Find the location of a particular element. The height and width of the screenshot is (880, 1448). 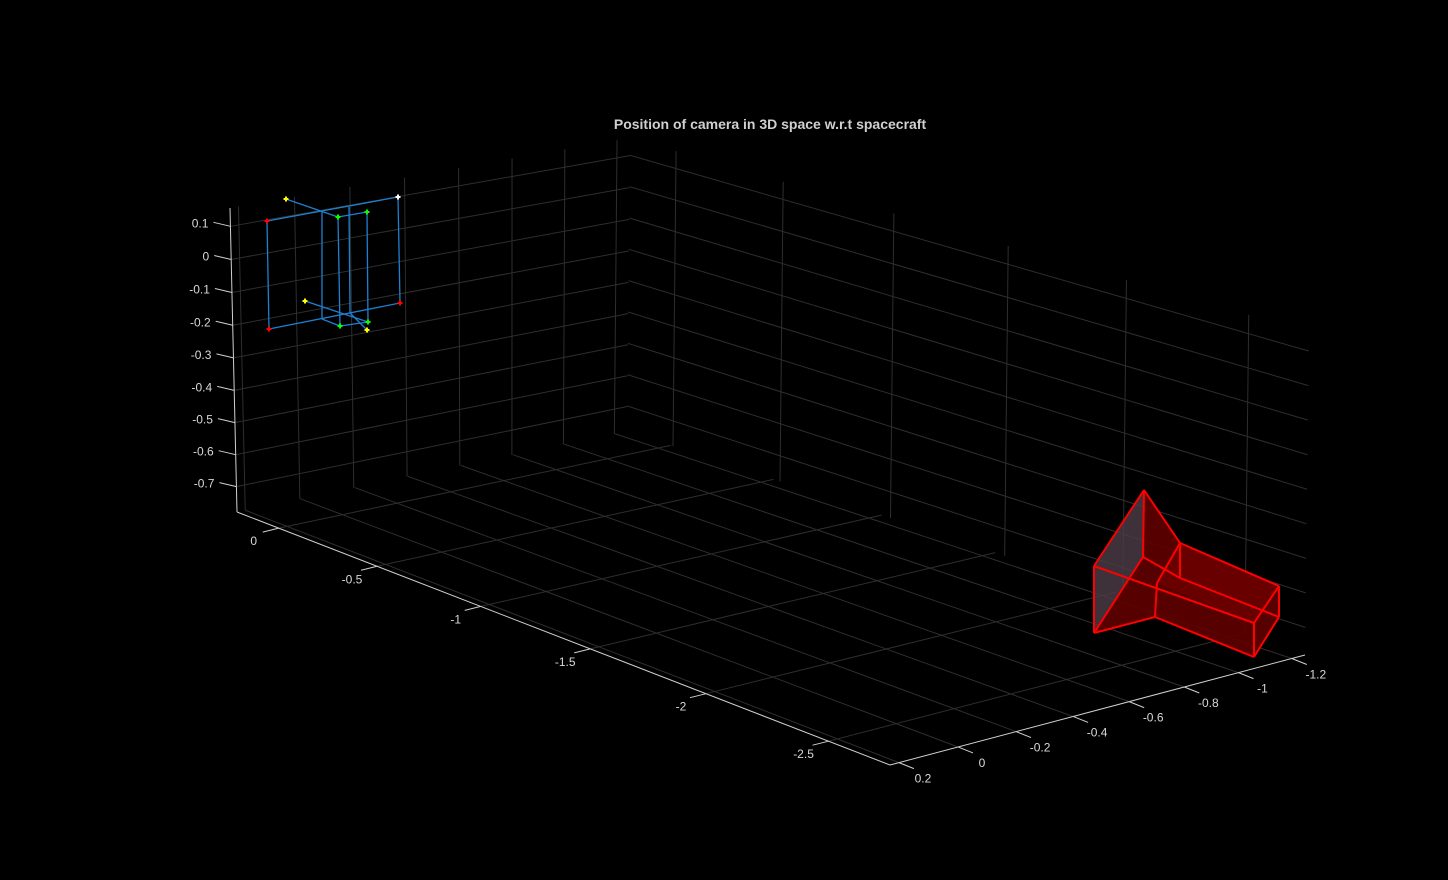

y-tick-label: 0 is located at coordinates (982, 763).